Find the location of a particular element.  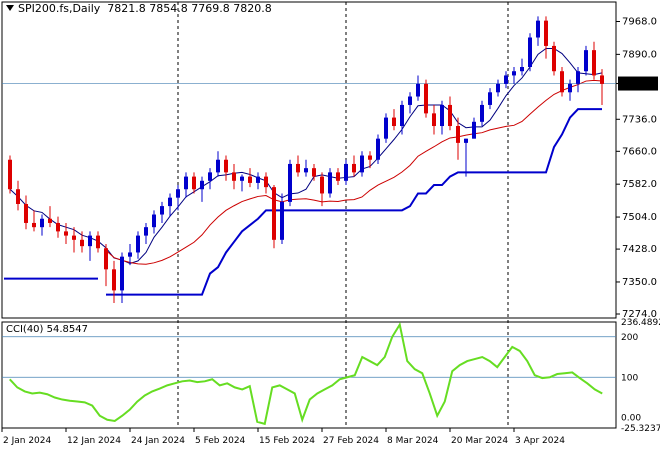

cci-tick-label: 0.00 is located at coordinates (631, 419).